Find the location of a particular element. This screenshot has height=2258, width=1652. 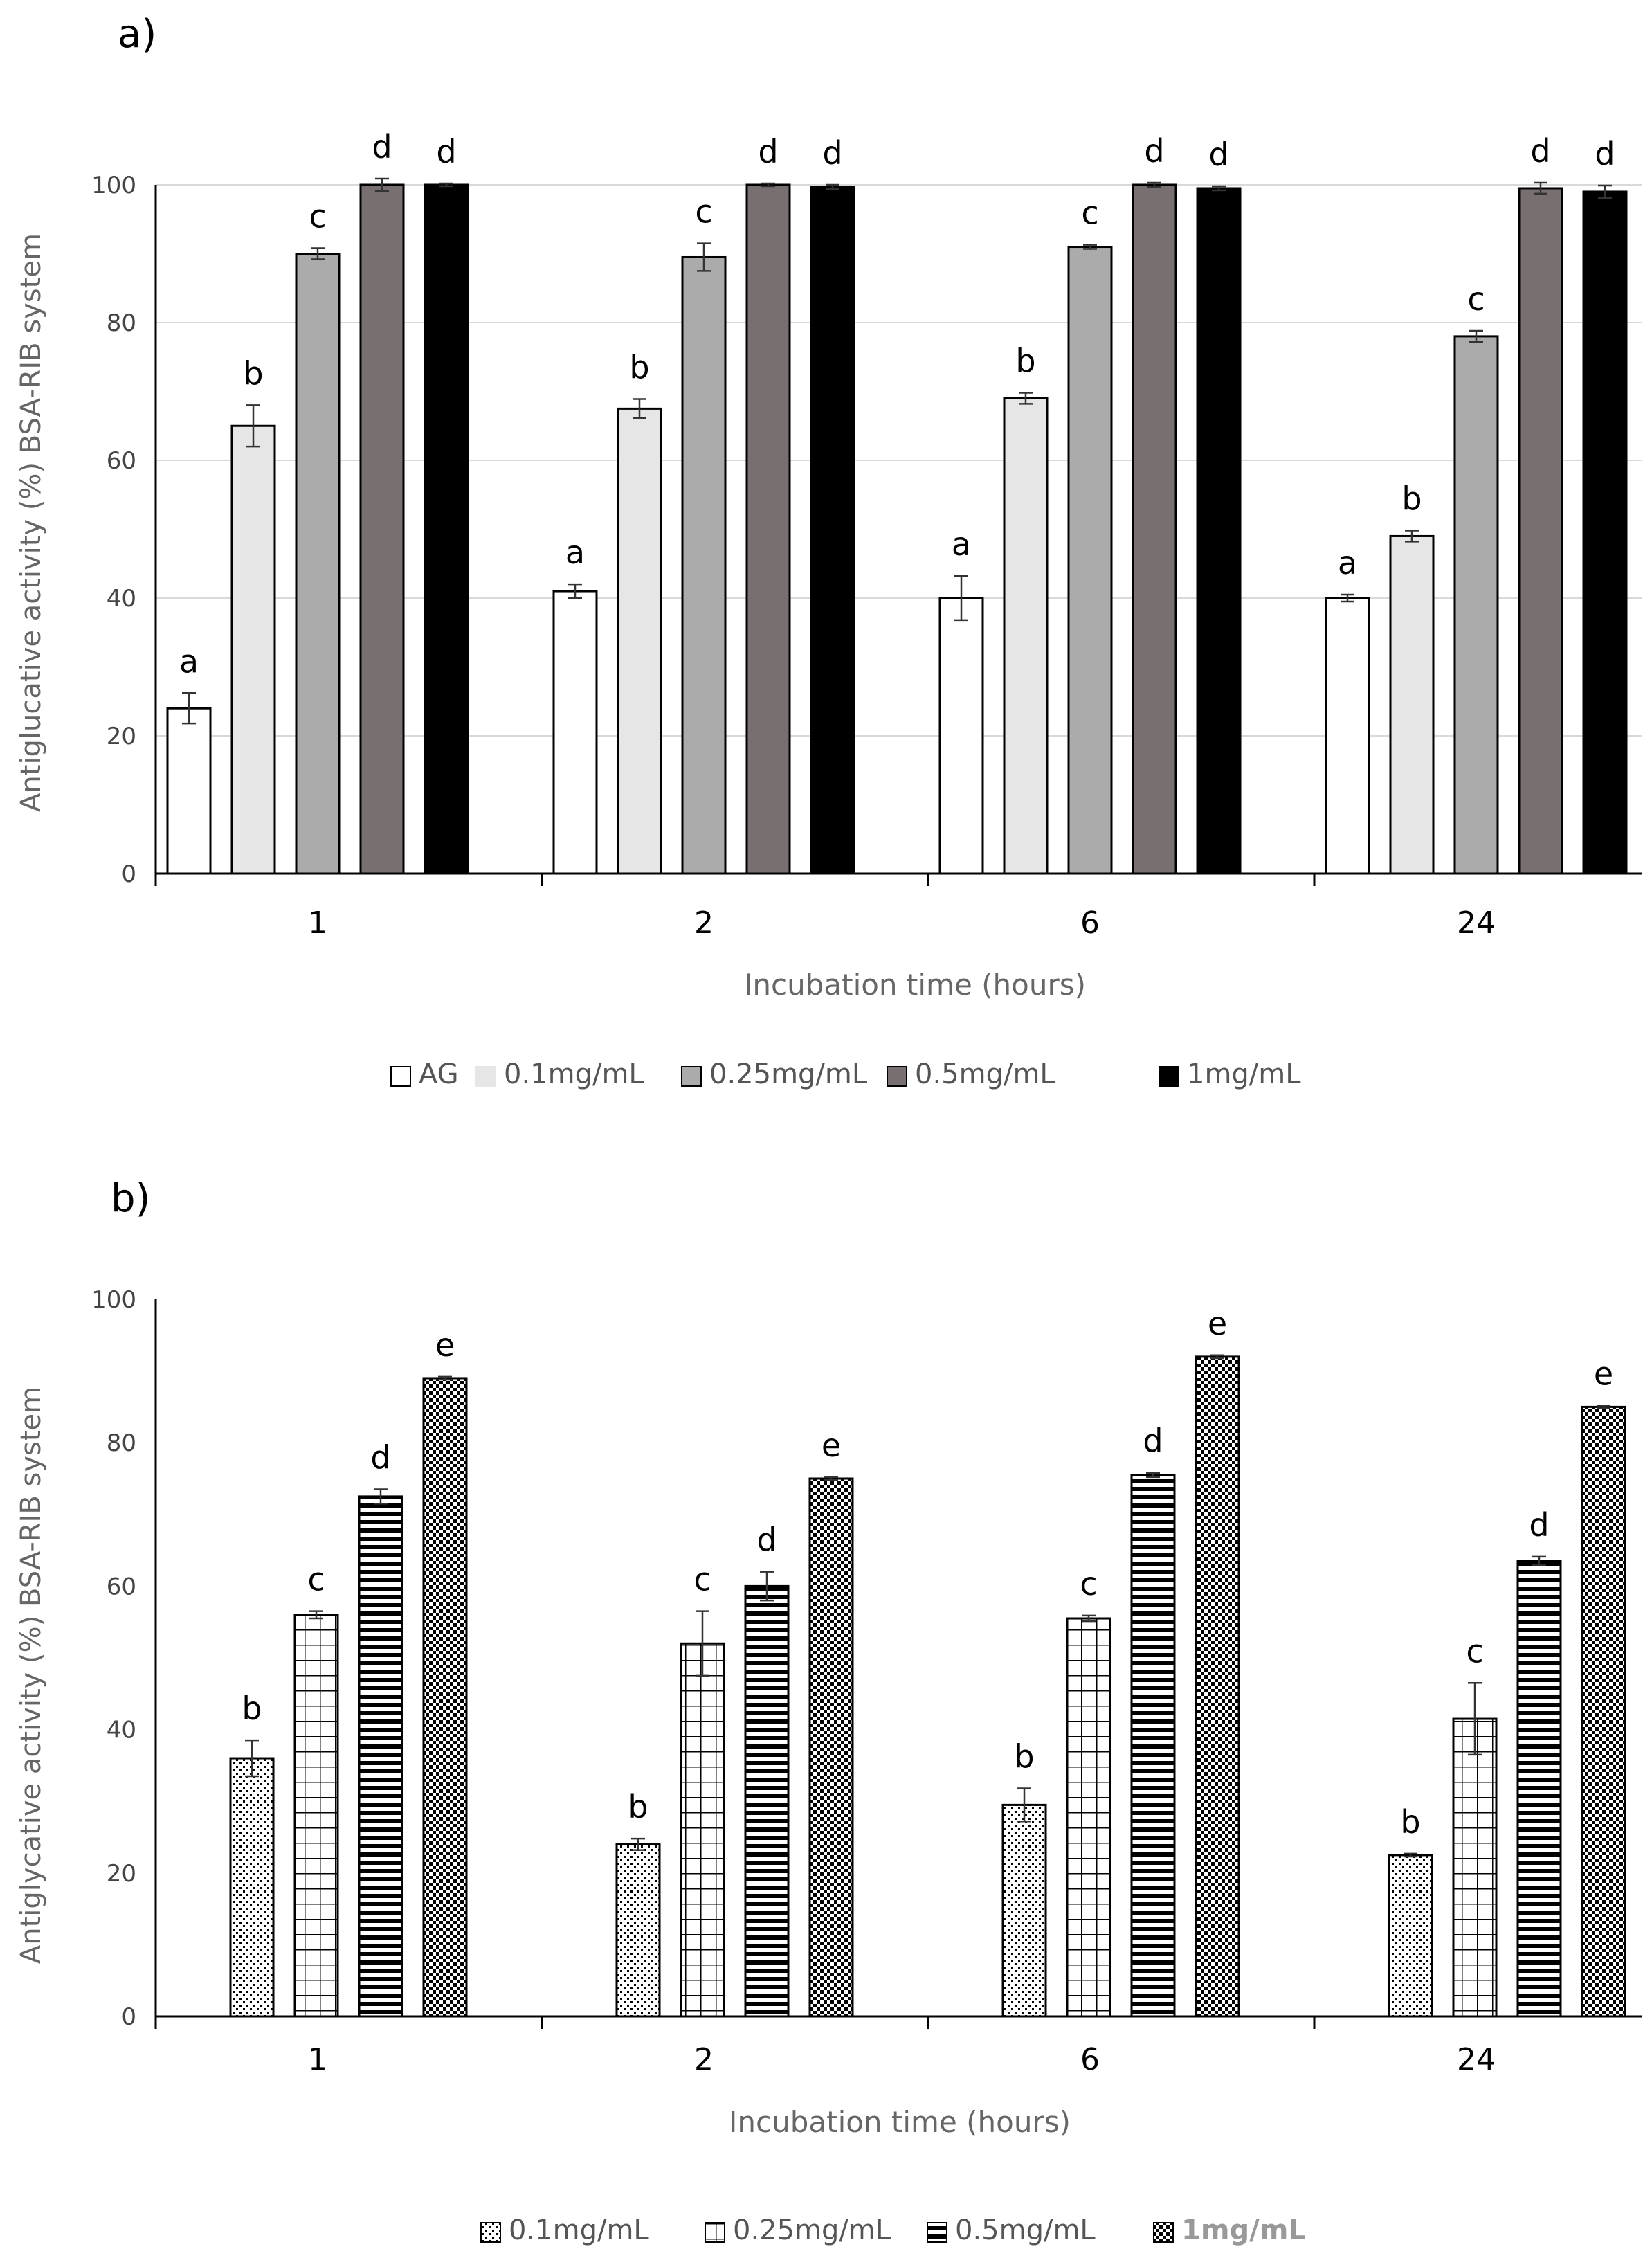

chart-a-y-tick-label: 20 is located at coordinates (121, 736).